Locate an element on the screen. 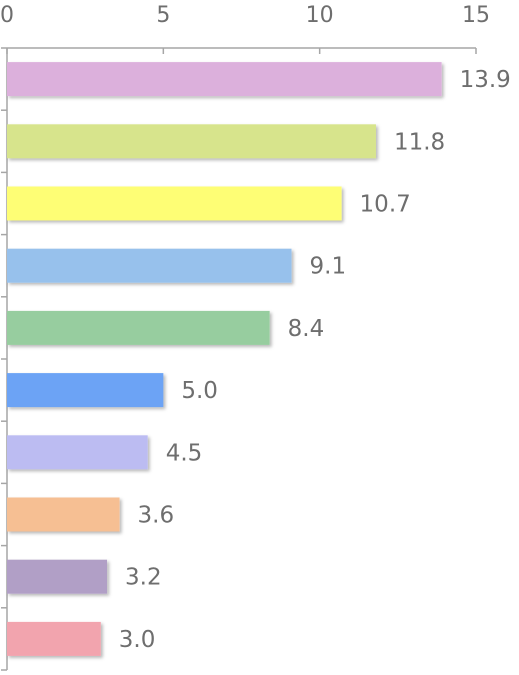  x-tick-label: 15 is located at coordinates (476, 15).